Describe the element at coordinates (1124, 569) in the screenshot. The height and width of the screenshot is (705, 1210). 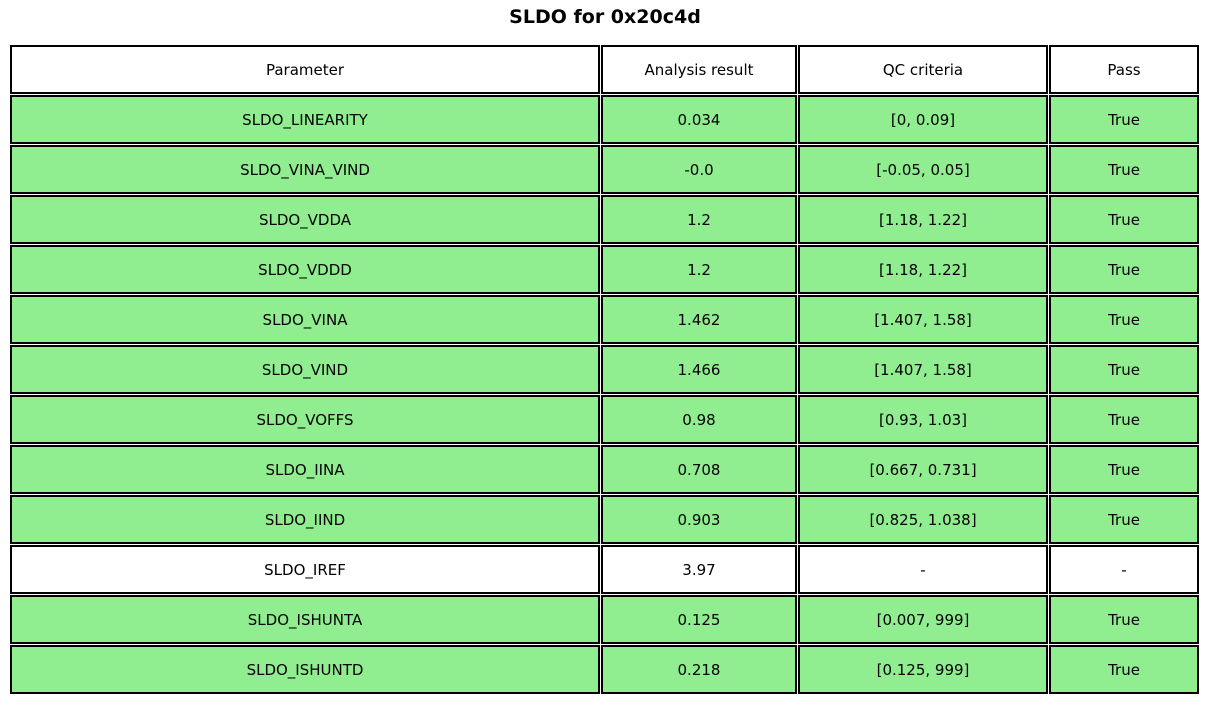
I see `pass-cell: -` at that location.